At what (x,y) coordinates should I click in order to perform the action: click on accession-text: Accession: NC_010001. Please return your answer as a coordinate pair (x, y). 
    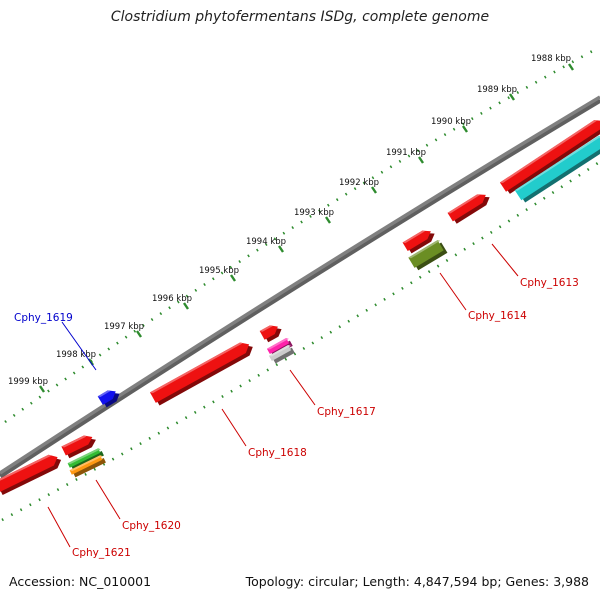
    Looking at the image, I should click on (80, 581).